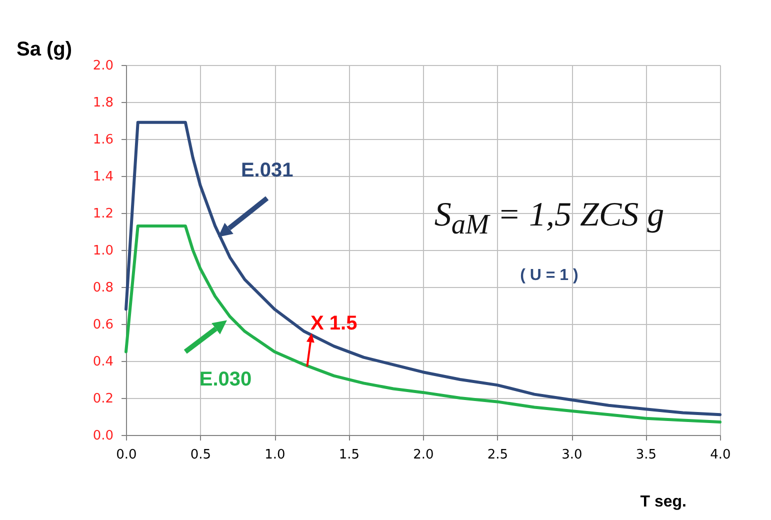 Image resolution: width=771 pixels, height=520 pixels. Describe the element at coordinates (126, 455) in the screenshot. I see `x-tick-label: 0.0` at that location.